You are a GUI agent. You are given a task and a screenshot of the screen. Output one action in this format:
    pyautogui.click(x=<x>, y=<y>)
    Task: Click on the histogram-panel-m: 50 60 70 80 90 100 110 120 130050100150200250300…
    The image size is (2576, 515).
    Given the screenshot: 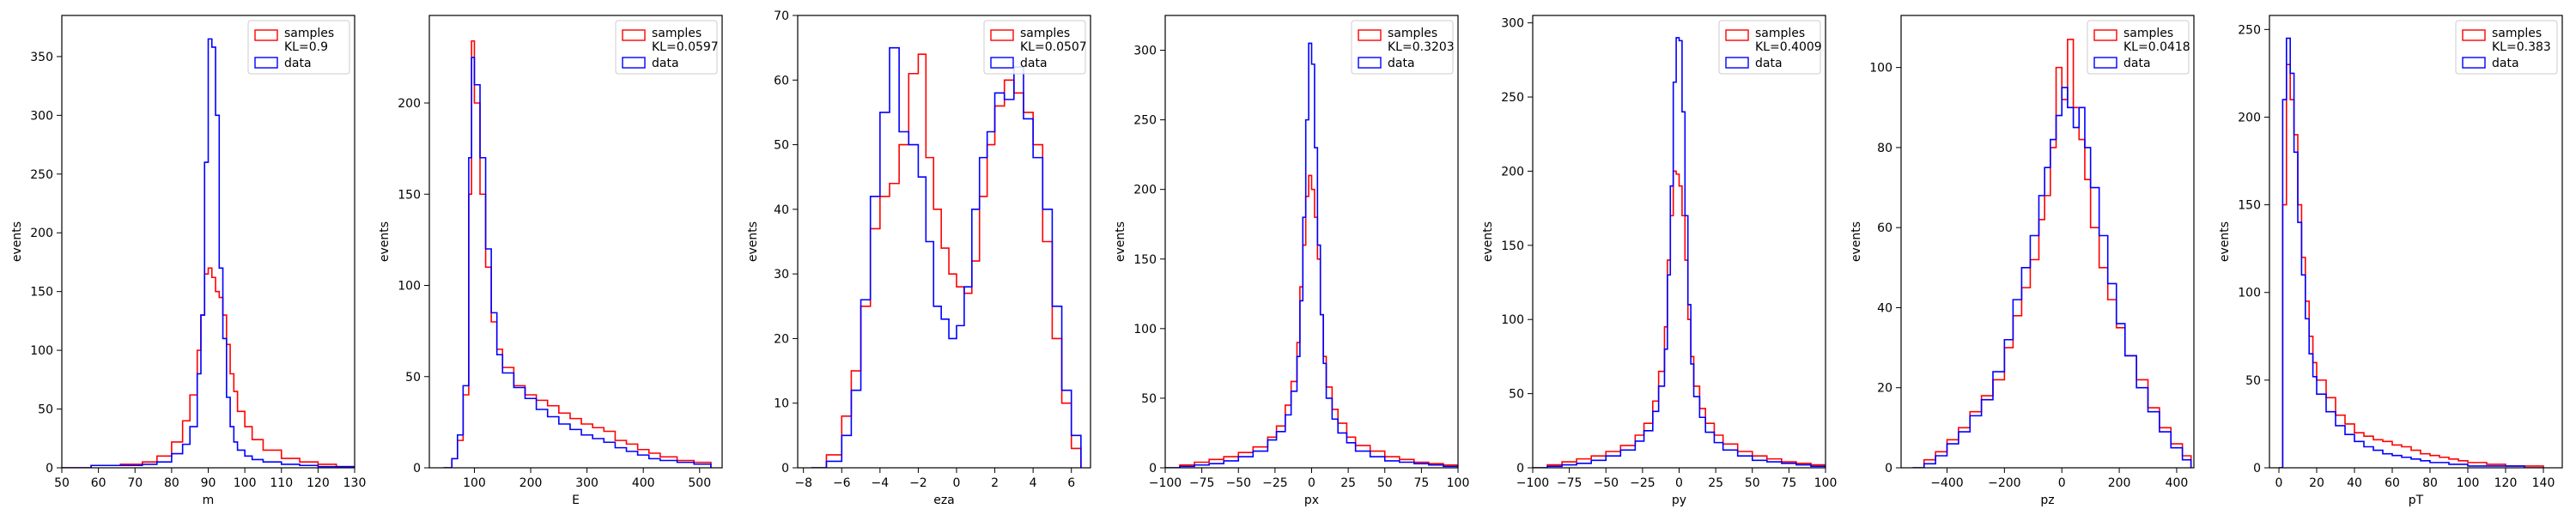 What is the action you would take?
    pyautogui.click(x=188, y=261)
    